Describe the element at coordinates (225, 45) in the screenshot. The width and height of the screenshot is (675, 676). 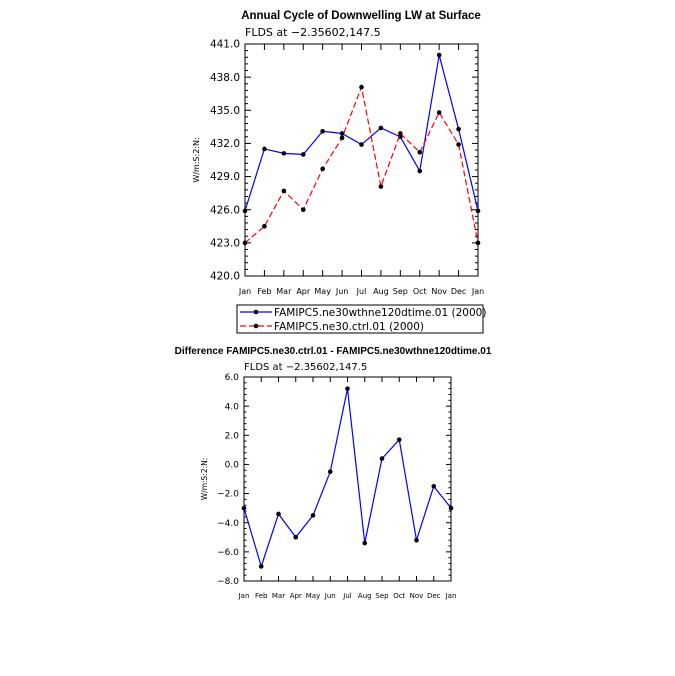
I see `ytick-label: 441.0` at that location.